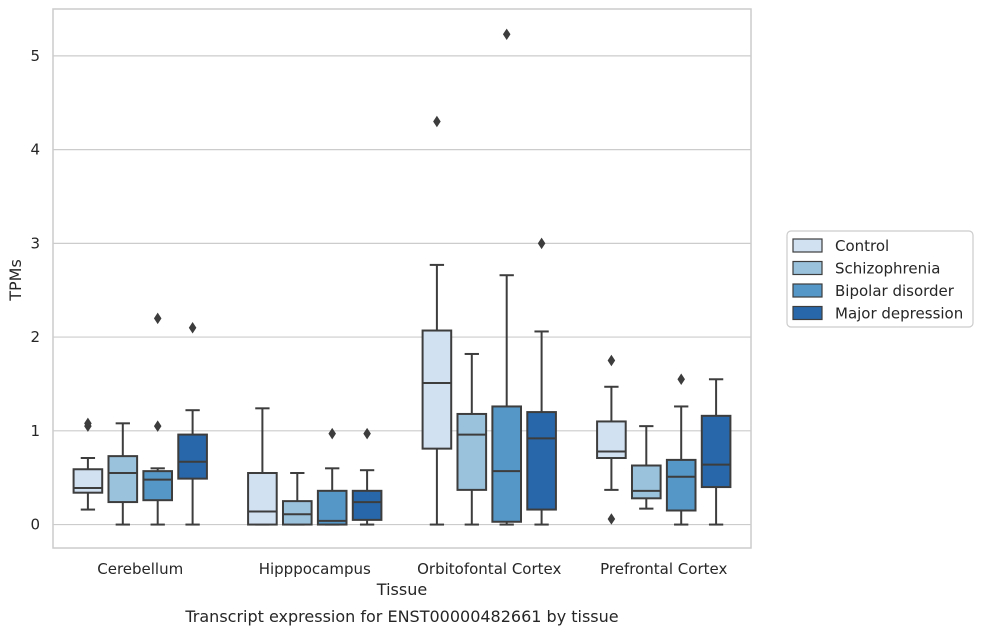 This screenshot has height=634, width=983. Describe the element at coordinates (35, 243) in the screenshot. I see `y-tick-label: 3` at that location.